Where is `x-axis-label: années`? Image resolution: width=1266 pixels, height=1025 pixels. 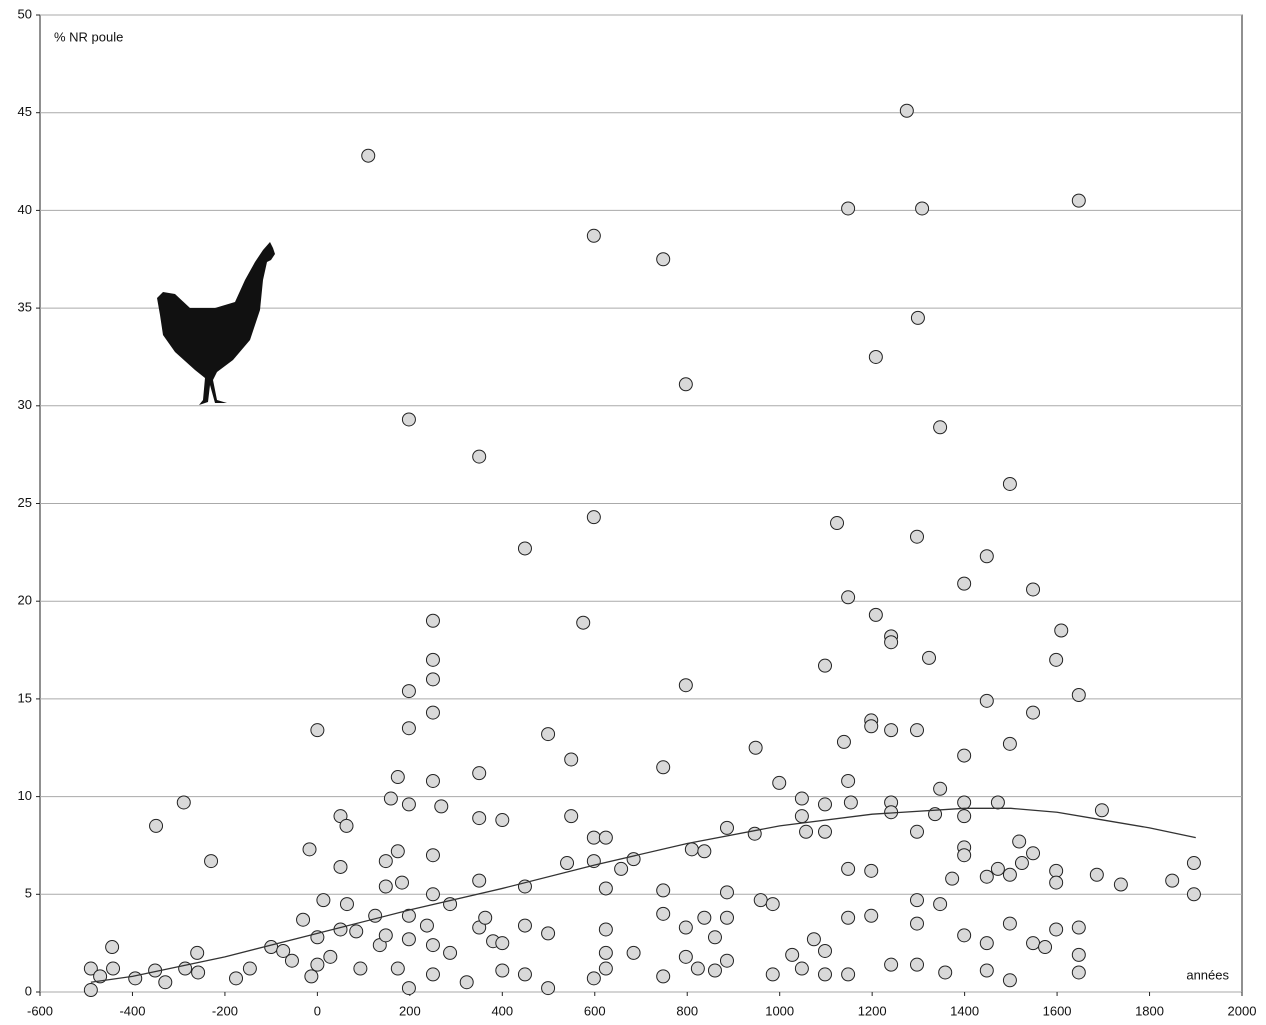 x-axis-label: années is located at coordinates (1207, 974).